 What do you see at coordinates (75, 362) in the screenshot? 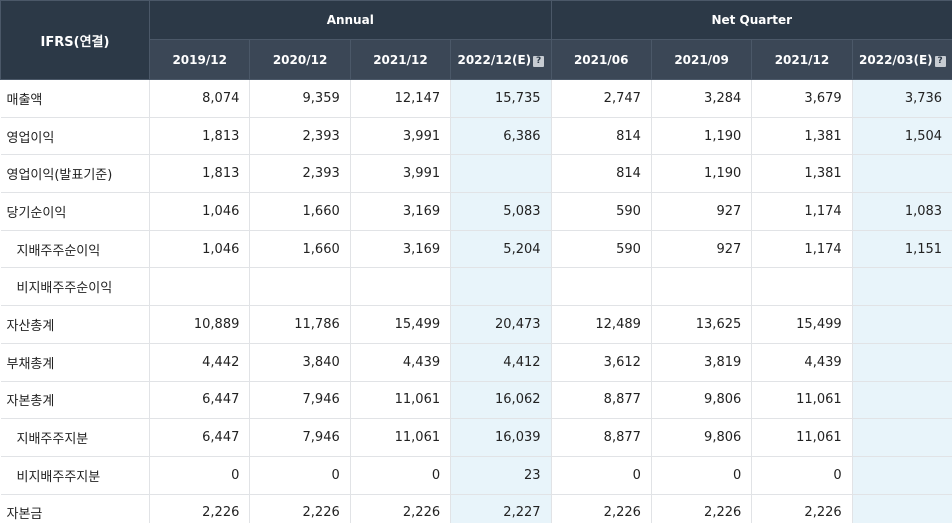
I see `row-label: 부채총계` at bounding box center [75, 362].